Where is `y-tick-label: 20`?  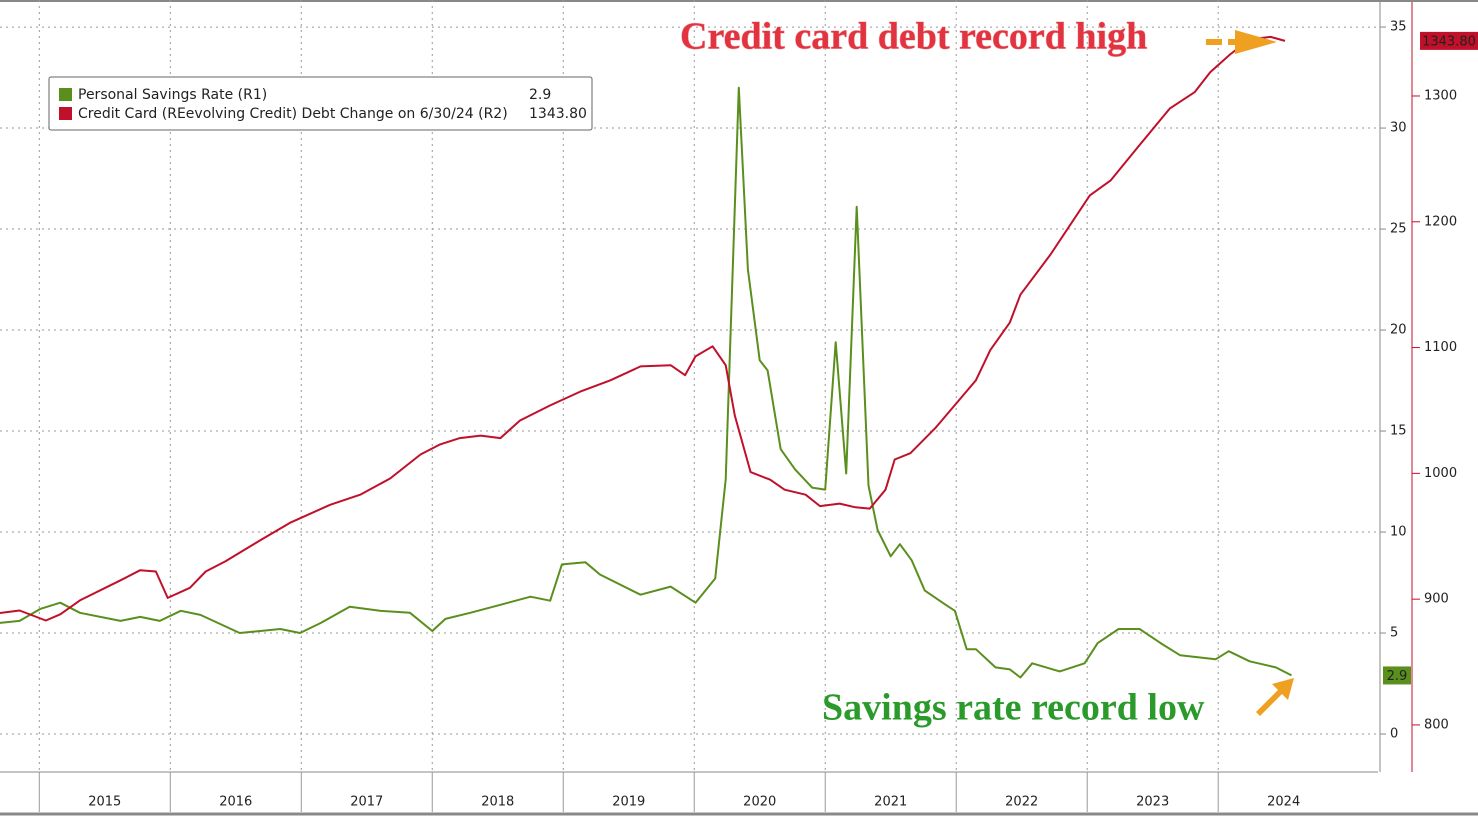
y-tick-label: 20 is located at coordinates (1398, 330).